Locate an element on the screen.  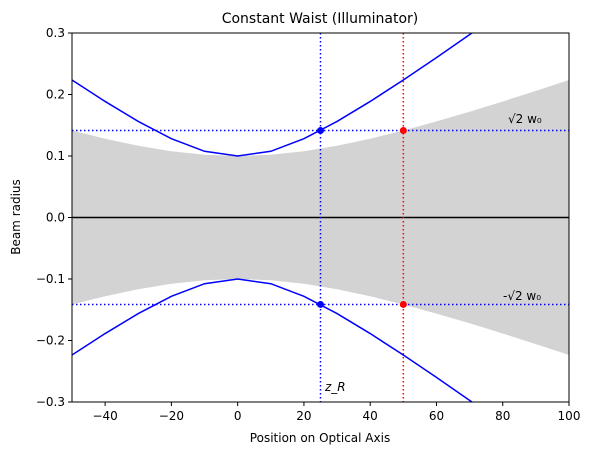
x-tick-label: 40 is located at coordinates (370, 416).